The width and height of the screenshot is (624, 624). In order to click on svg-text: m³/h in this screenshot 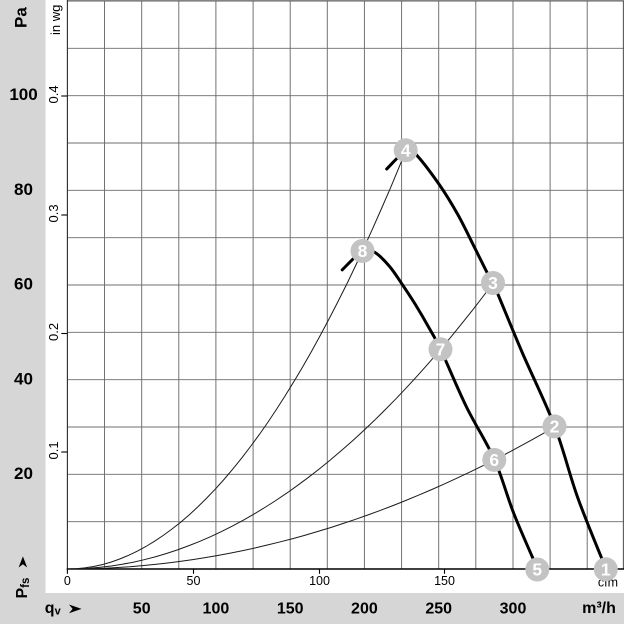, I will do `click(599, 608)`.